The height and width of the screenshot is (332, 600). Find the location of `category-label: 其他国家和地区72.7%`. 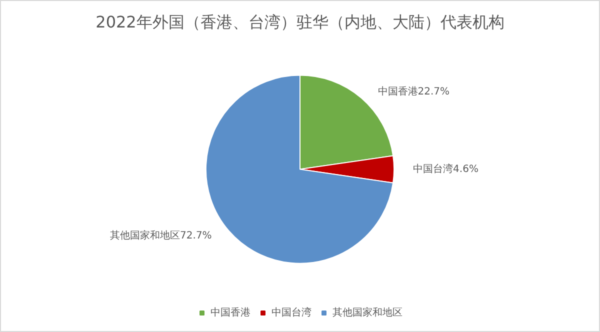

category-label: 其他国家和地区72.7% is located at coordinates (161, 236).